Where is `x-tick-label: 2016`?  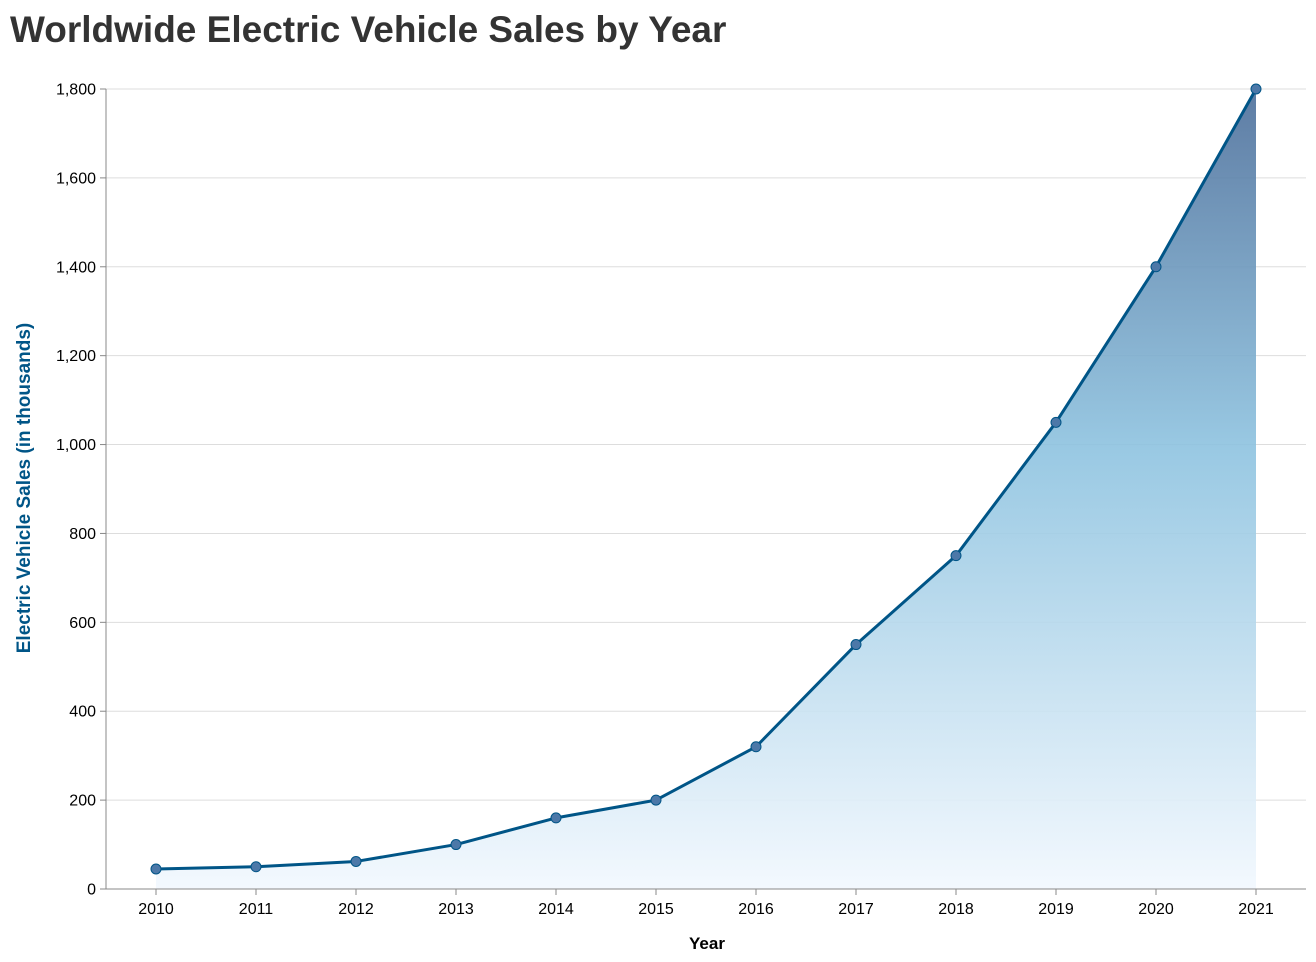
x-tick-label: 2016 is located at coordinates (756, 909).